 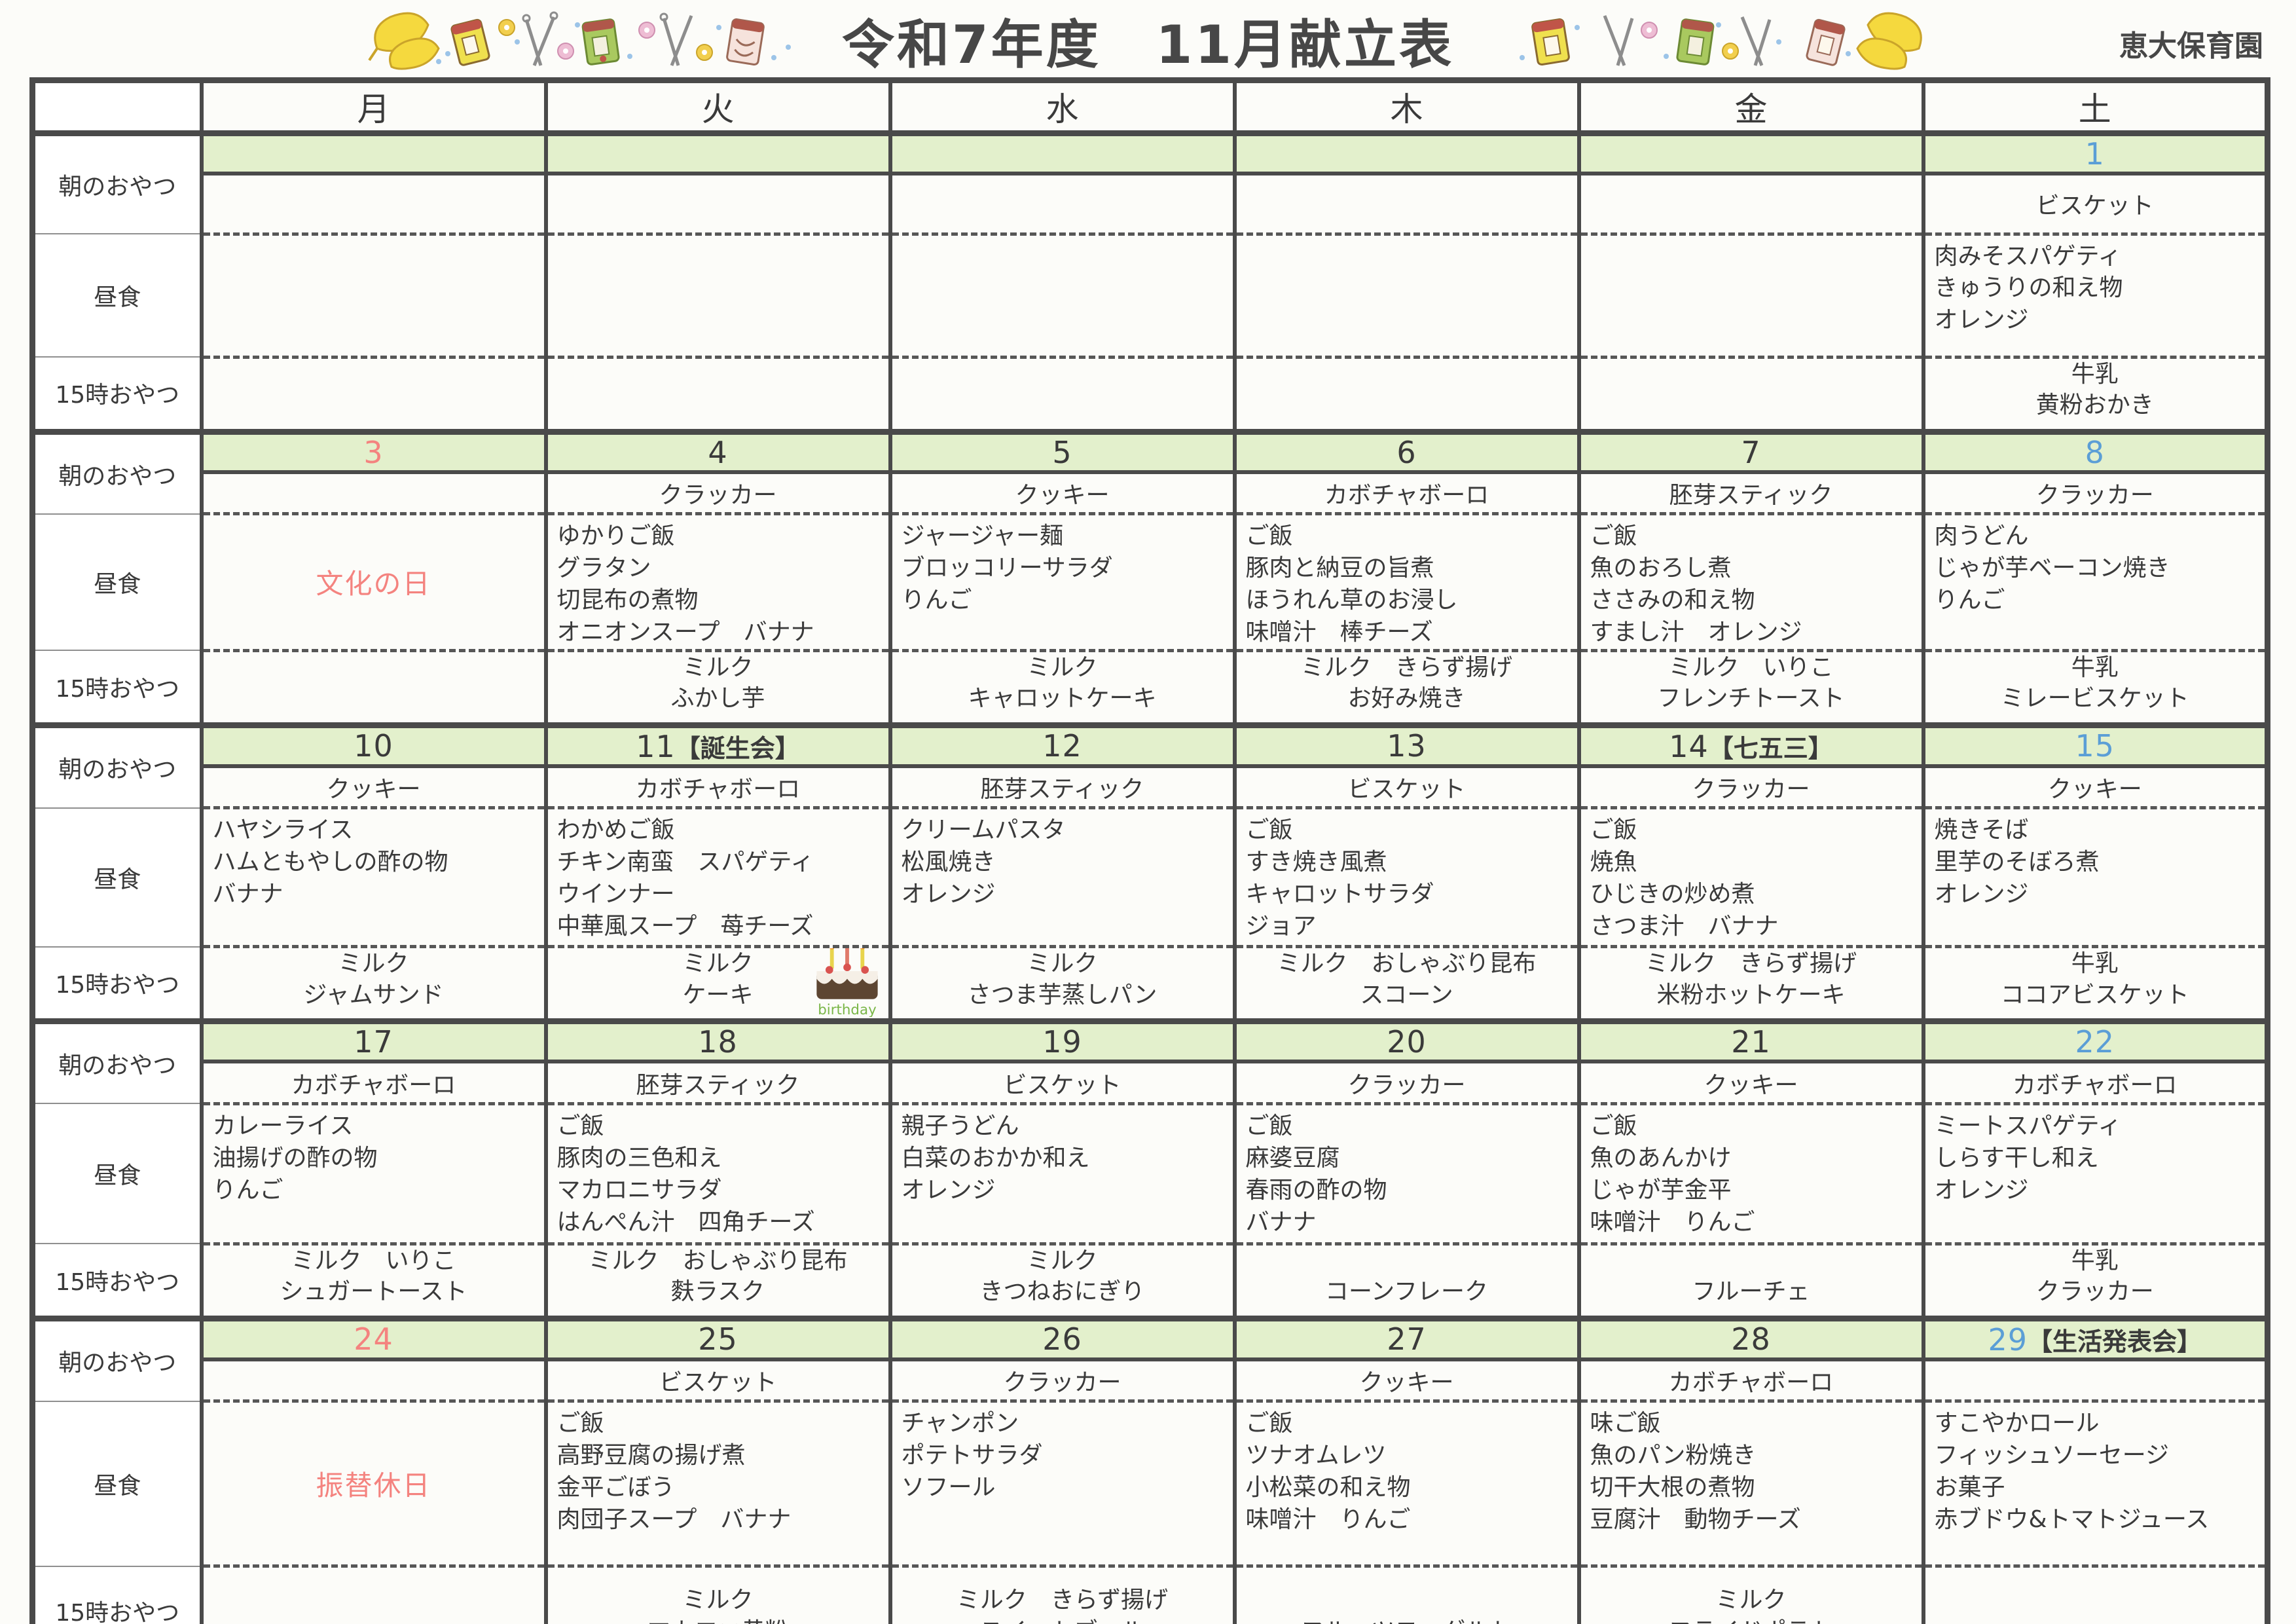 What do you see at coordinates (1750, 1484) in the screenshot?
I see `lunch-cell: 味ご飯 魚のパン粉焼き 切干大根の煮物 豆腐汁 動物チーズ` at bounding box center [1750, 1484].